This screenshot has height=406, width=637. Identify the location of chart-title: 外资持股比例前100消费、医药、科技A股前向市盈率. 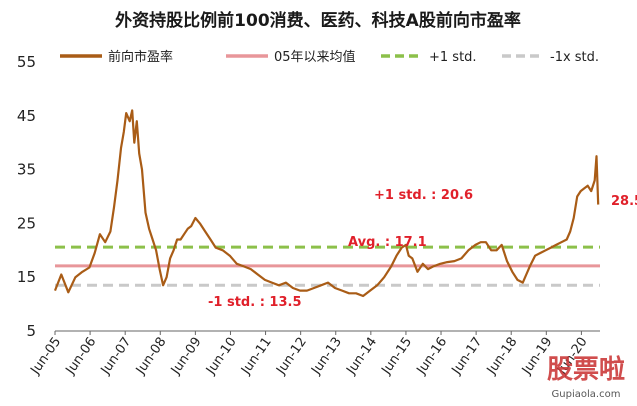
(318, 20).